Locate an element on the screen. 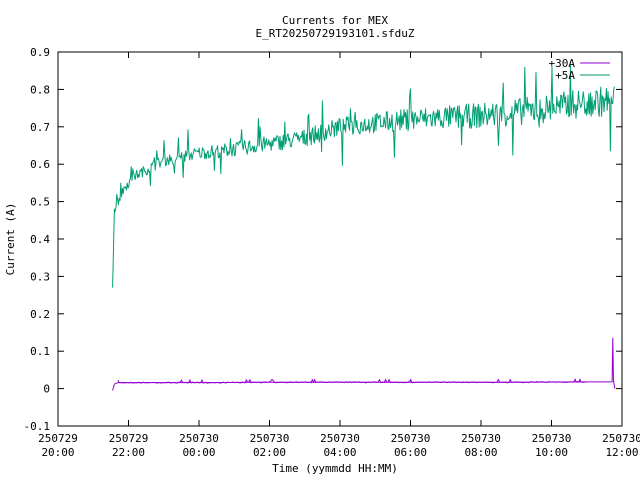 Image resolution: width=640 pixels, height=480 pixels. y-axis-label: Current (A) is located at coordinates (10, 239).